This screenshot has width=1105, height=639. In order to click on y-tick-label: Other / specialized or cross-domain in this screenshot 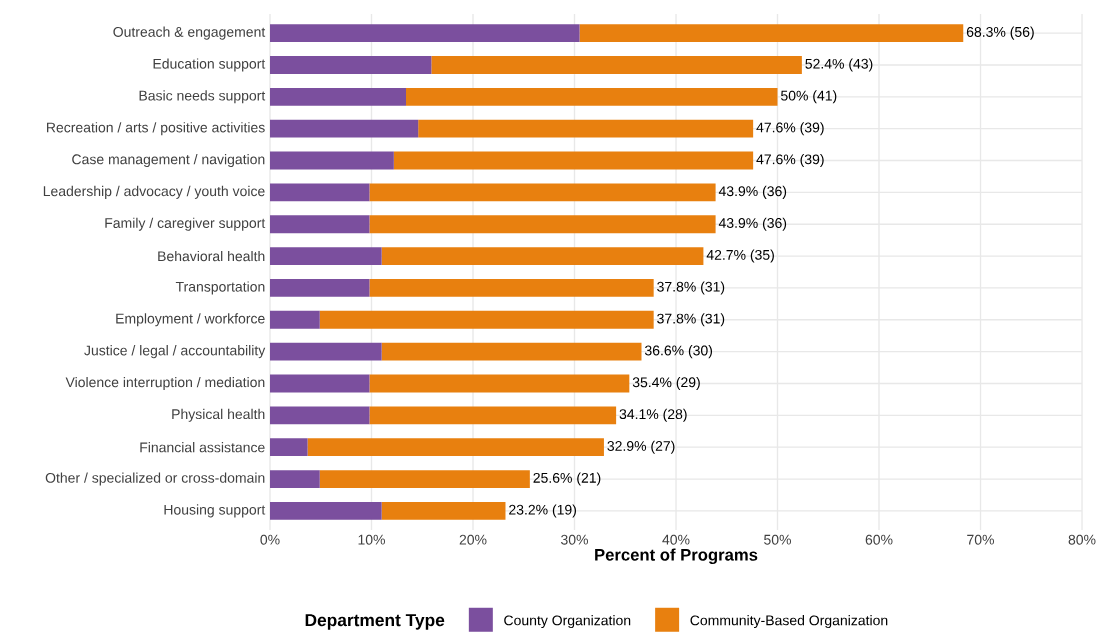, I will do `click(155, 479)`.